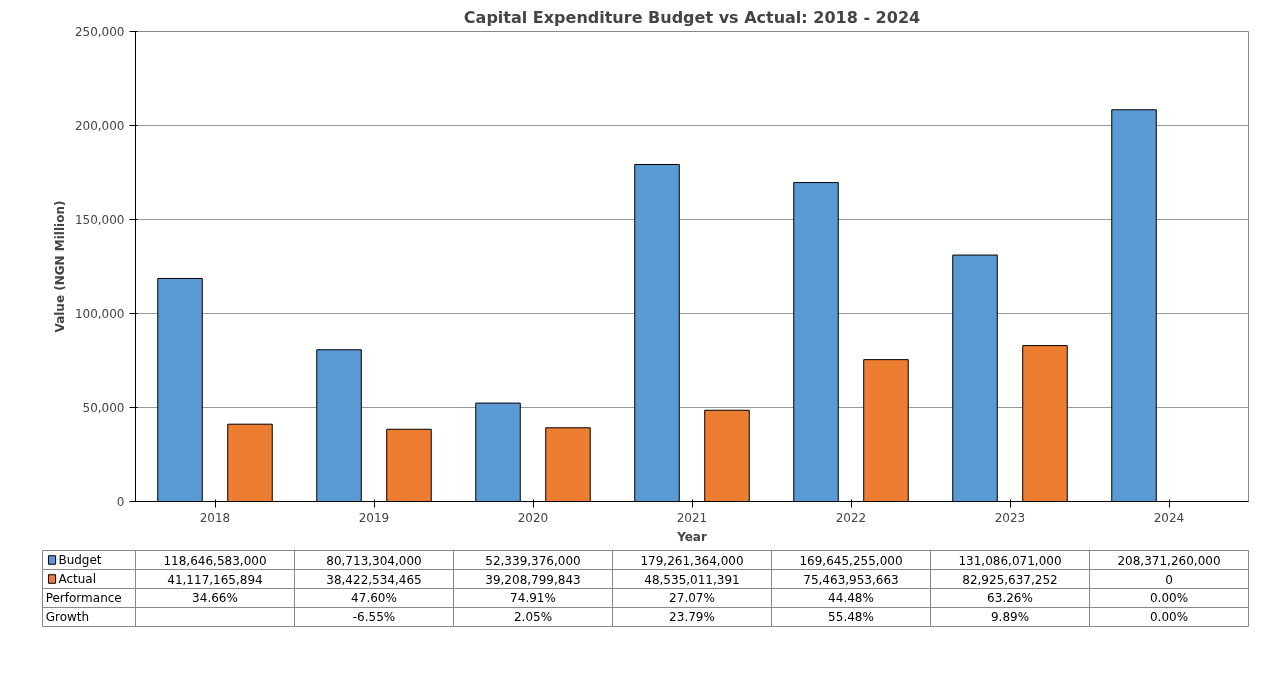  What do you see at coordinates (215, 579) in the screenshot?
I see `text: 41,117,165,894` at bounding box center [215, 579].